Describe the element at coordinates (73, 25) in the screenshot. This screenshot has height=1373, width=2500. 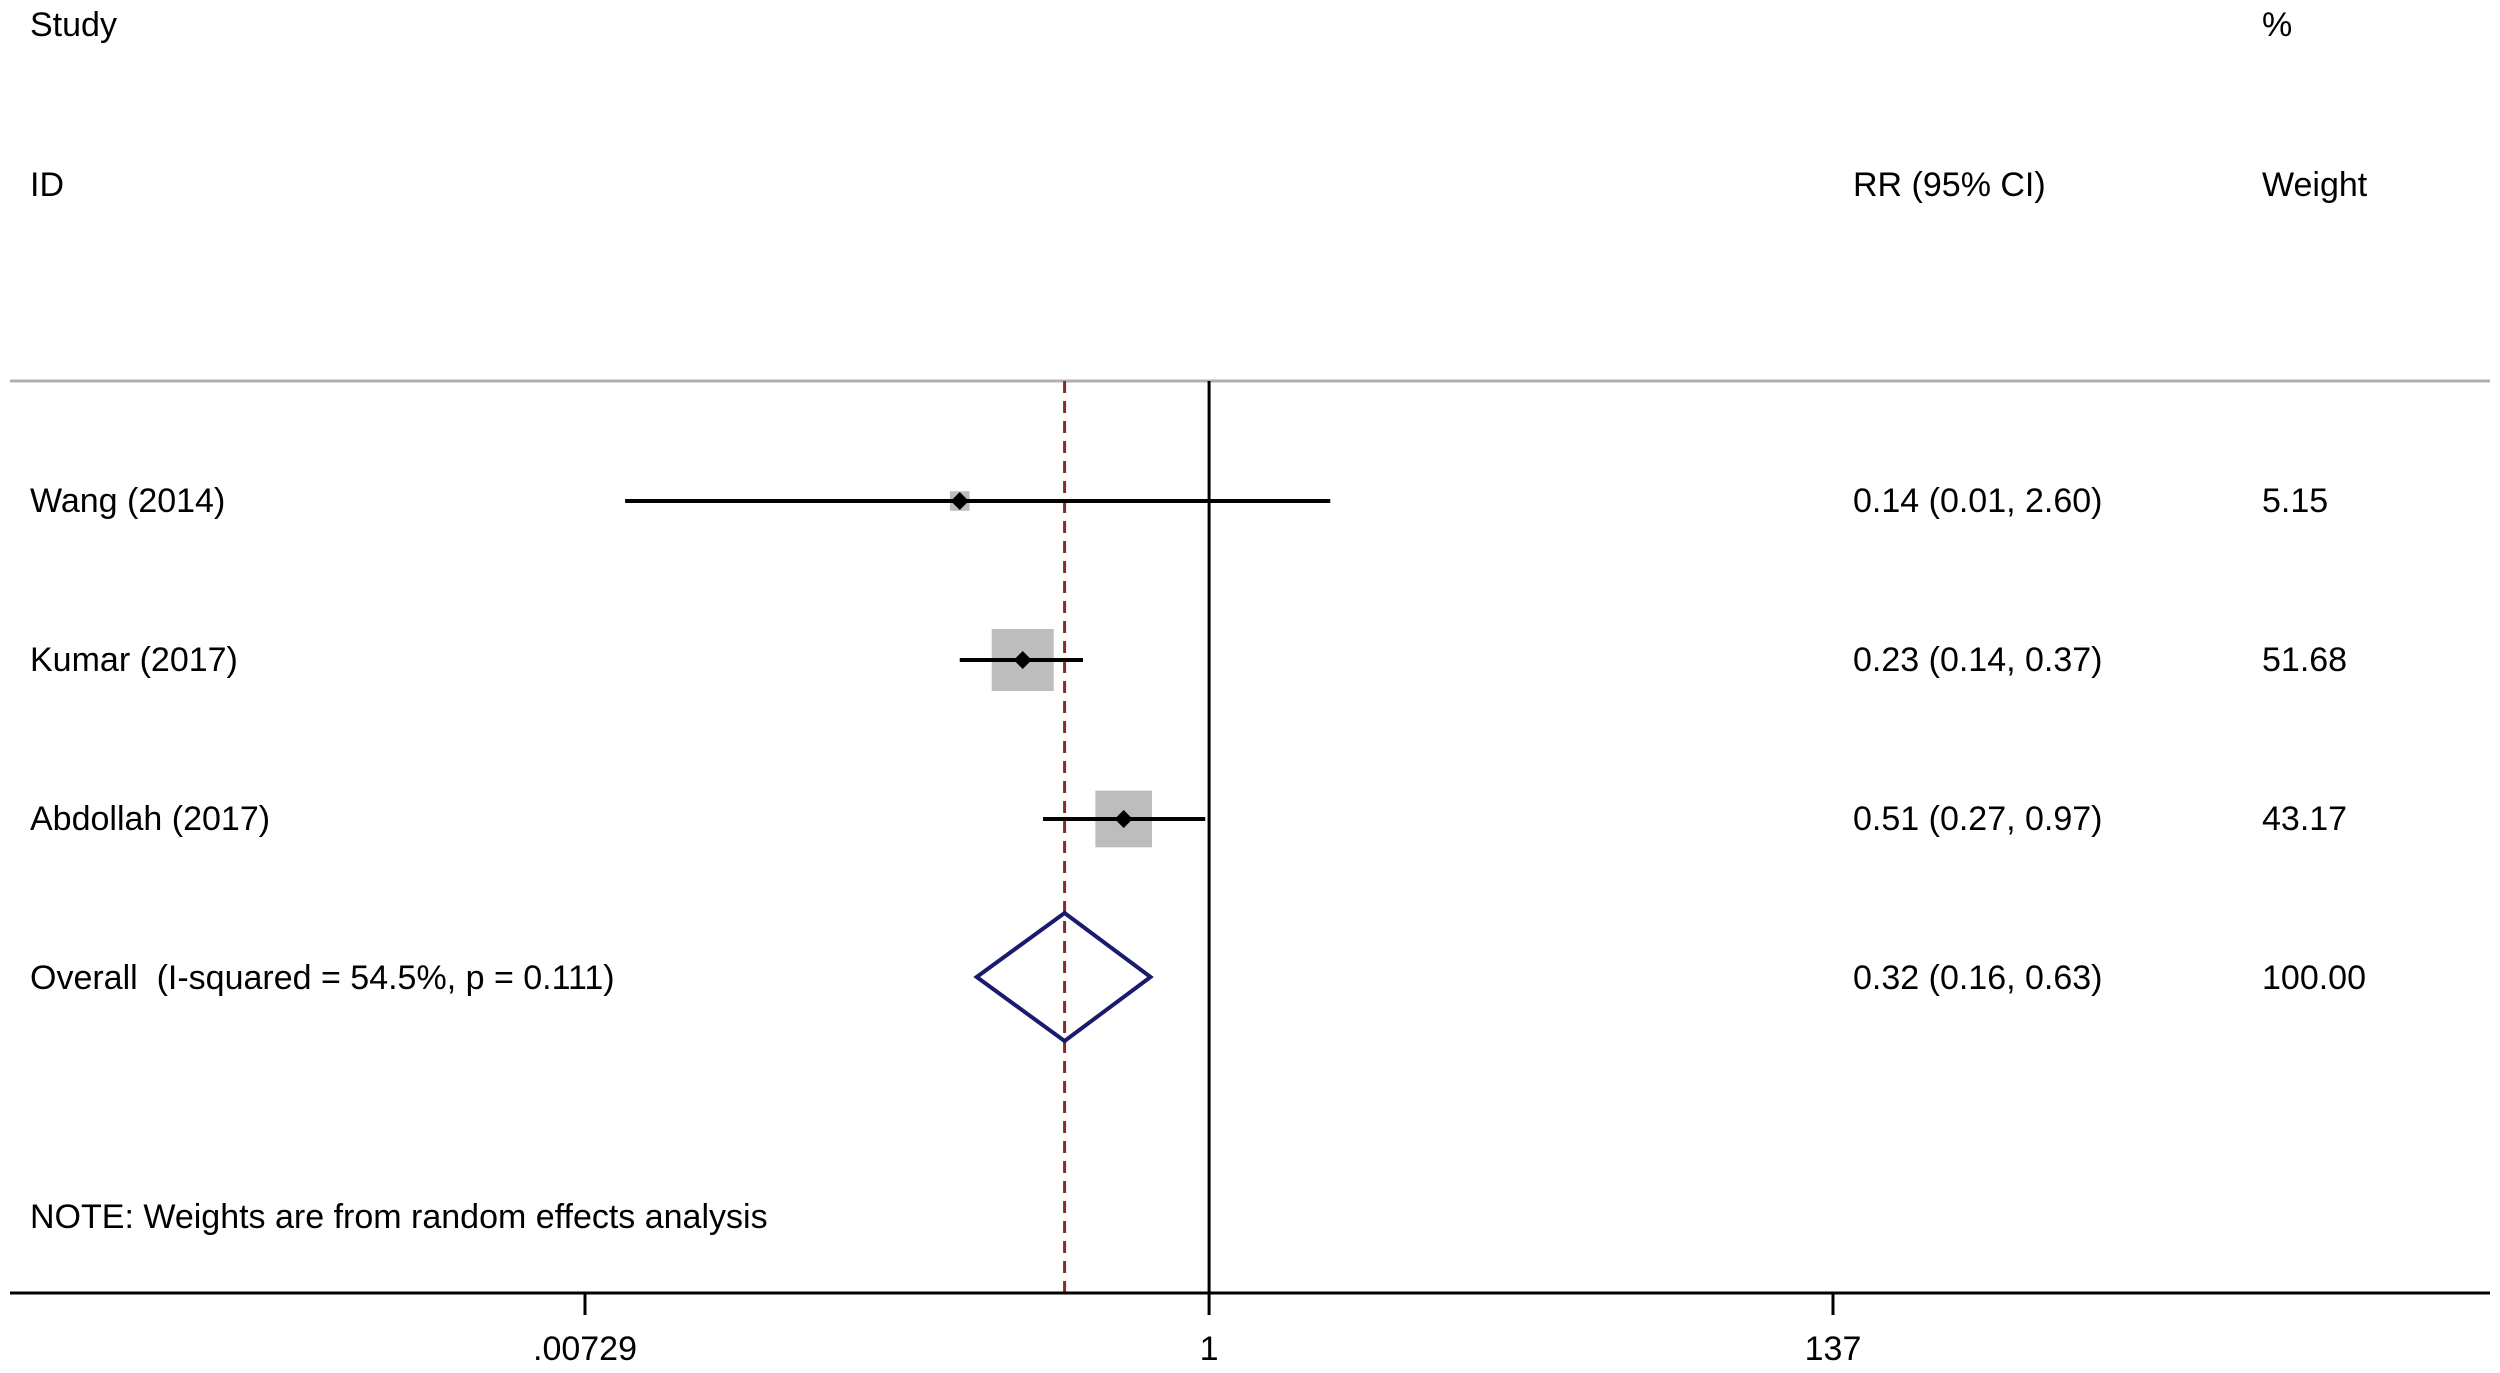
I see `header-study: Study` at that location.